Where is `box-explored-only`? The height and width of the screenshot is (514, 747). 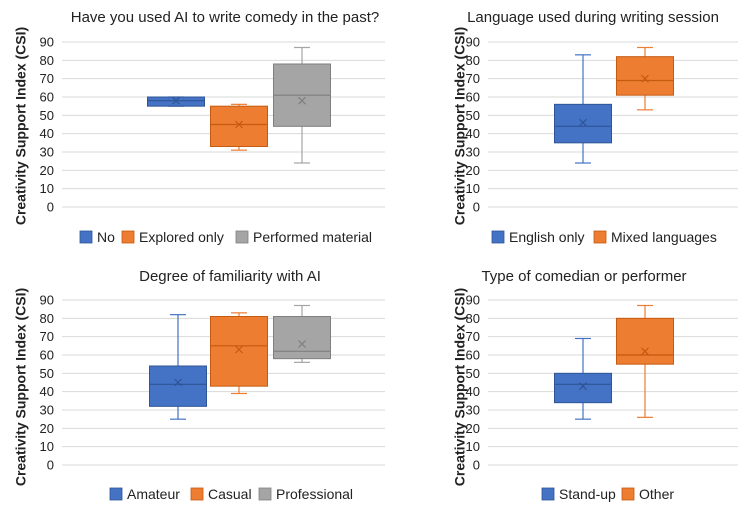 box-explored-only is located at coordinates (239, 127).